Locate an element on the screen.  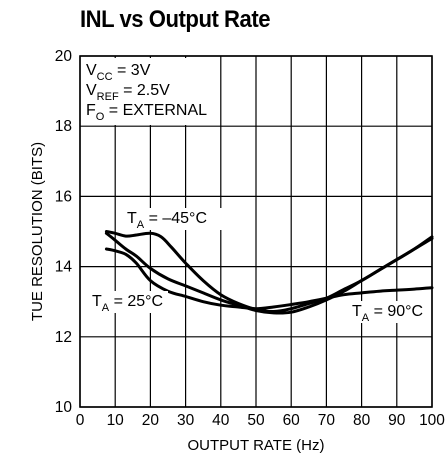
annotation-90c: TA = 90°C is located at coordinates (387, 313).